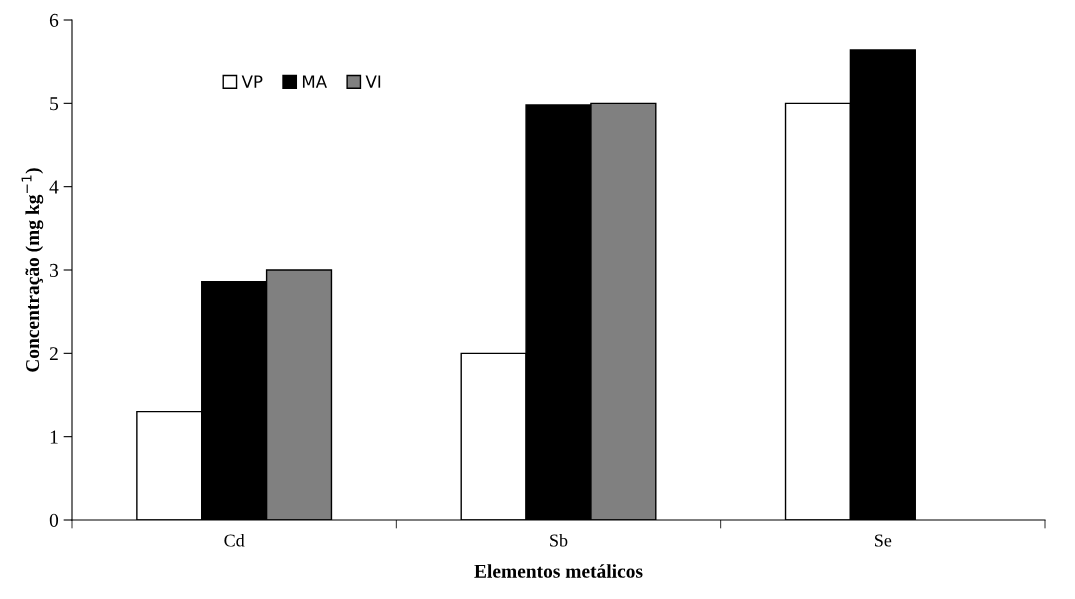 Image resolution: width=1075 pixels, height=599 pixels. What do you see at coordinates (54, 20) in the screenshot?
I see `y-tick-label: 6` at bounding box center [54, 20].